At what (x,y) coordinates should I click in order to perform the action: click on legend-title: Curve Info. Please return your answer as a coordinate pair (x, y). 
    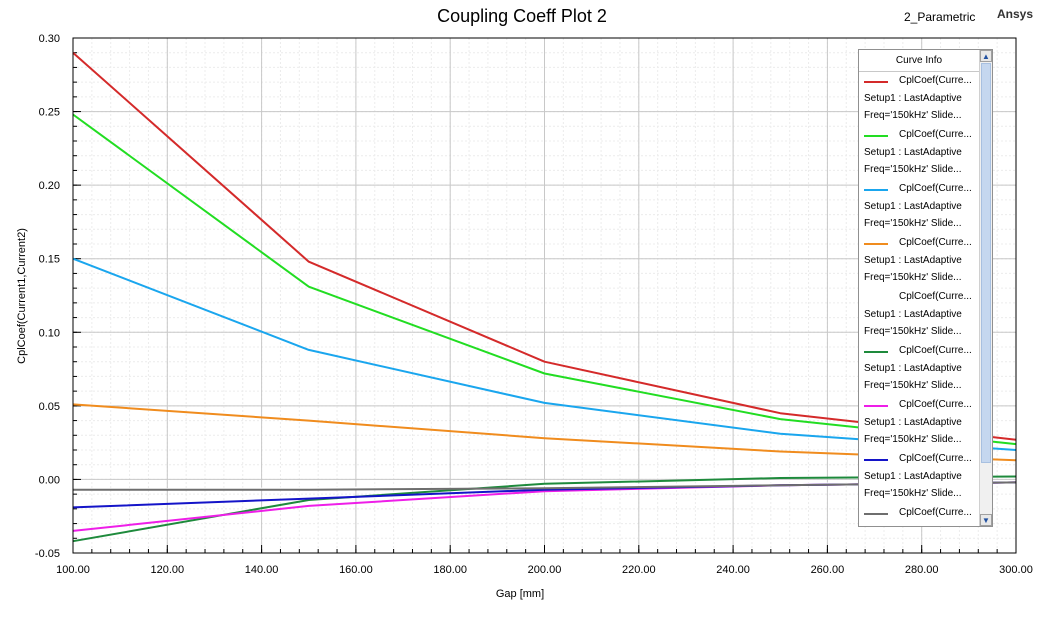
    Looking at the image, I should click on (919, 61).